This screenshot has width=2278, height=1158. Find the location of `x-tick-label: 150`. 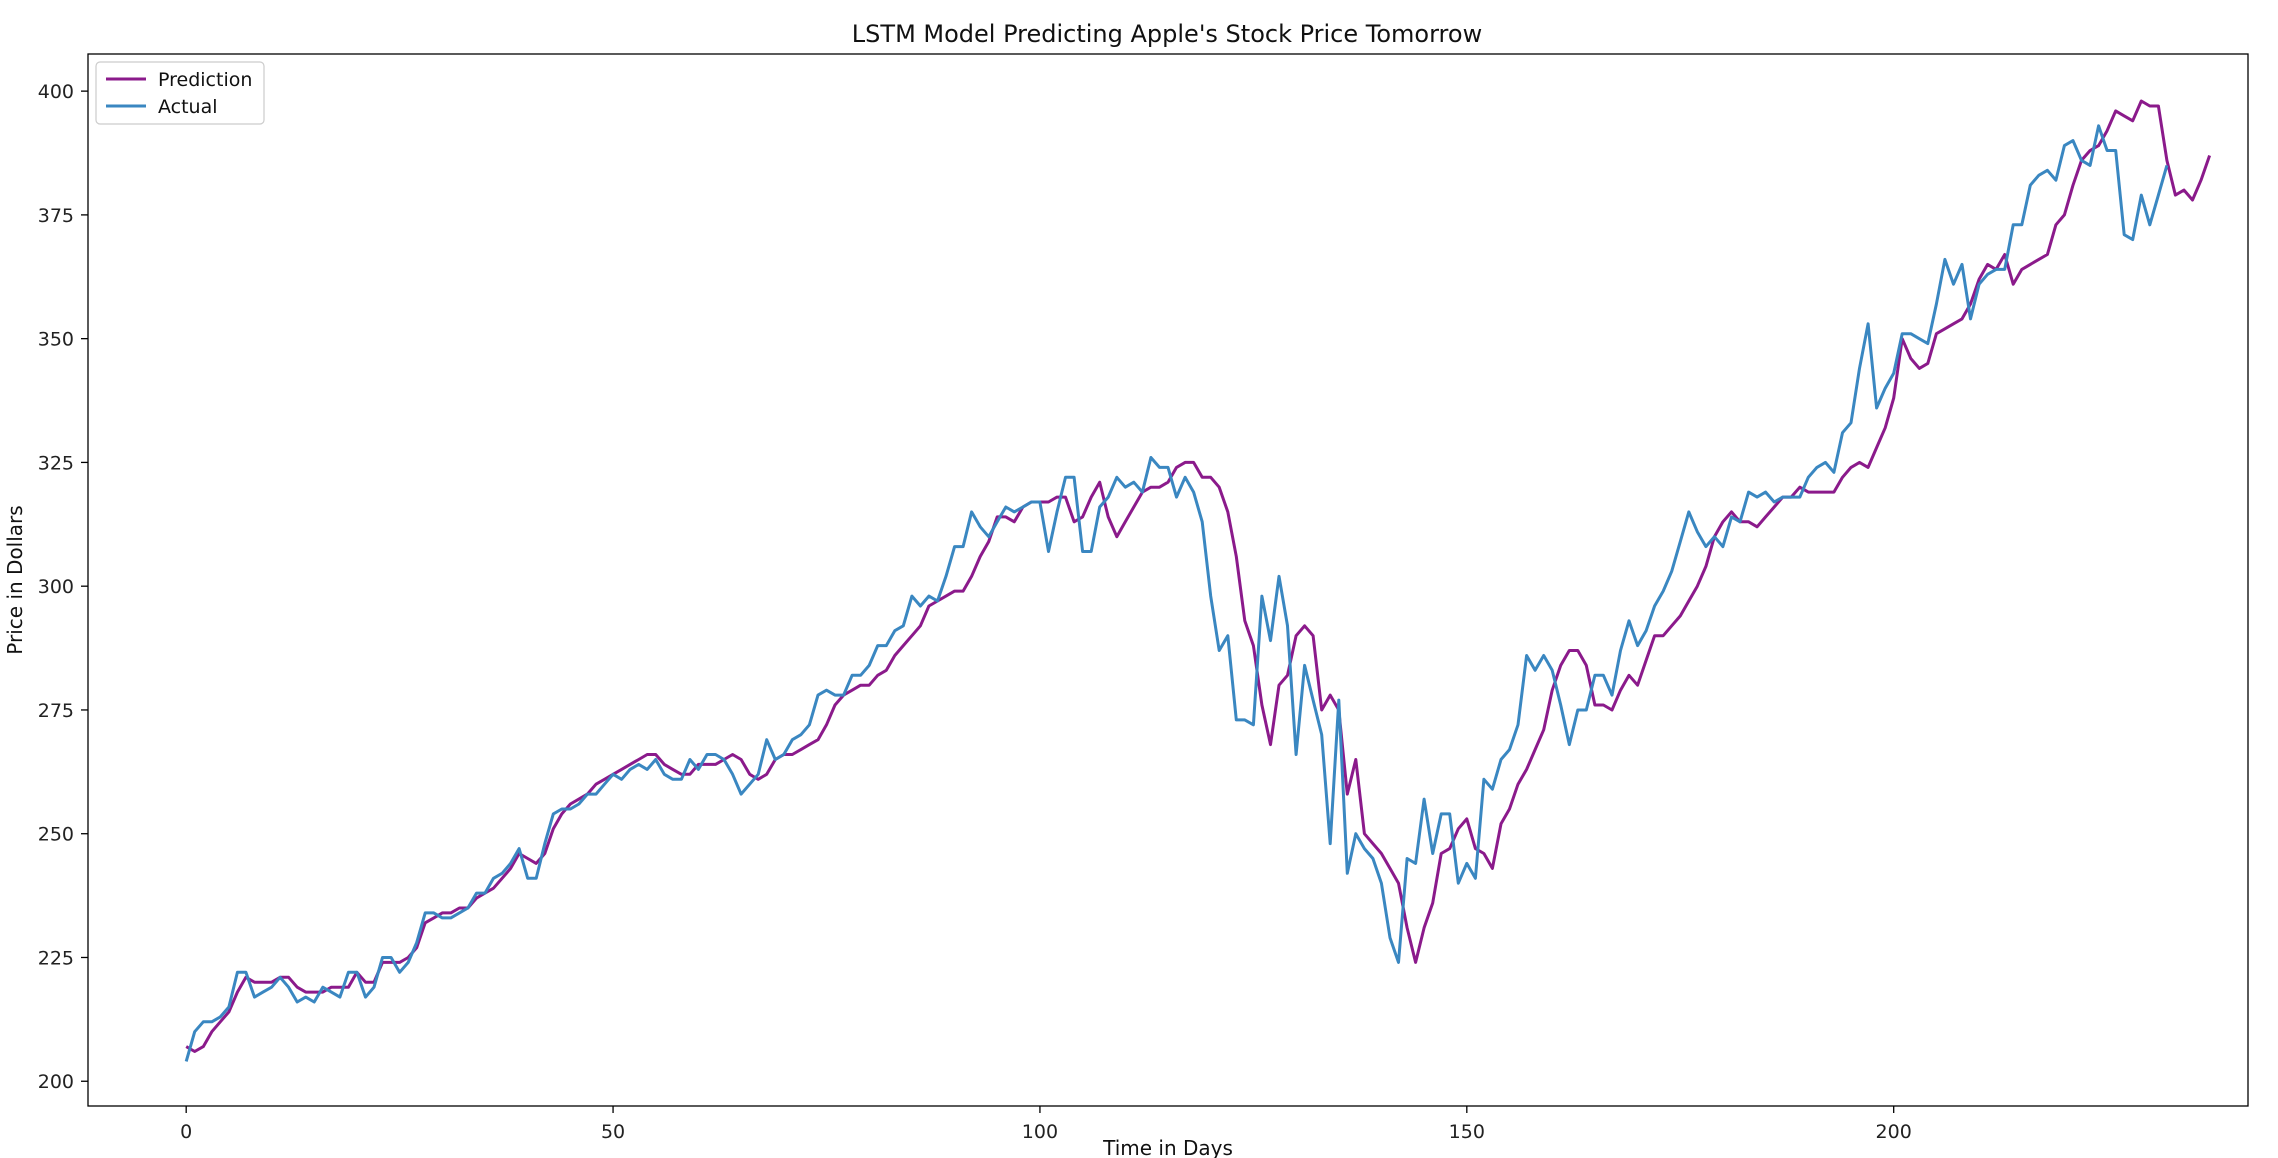

x-tick-label: 150 is located at coordinates (1467, 1132).